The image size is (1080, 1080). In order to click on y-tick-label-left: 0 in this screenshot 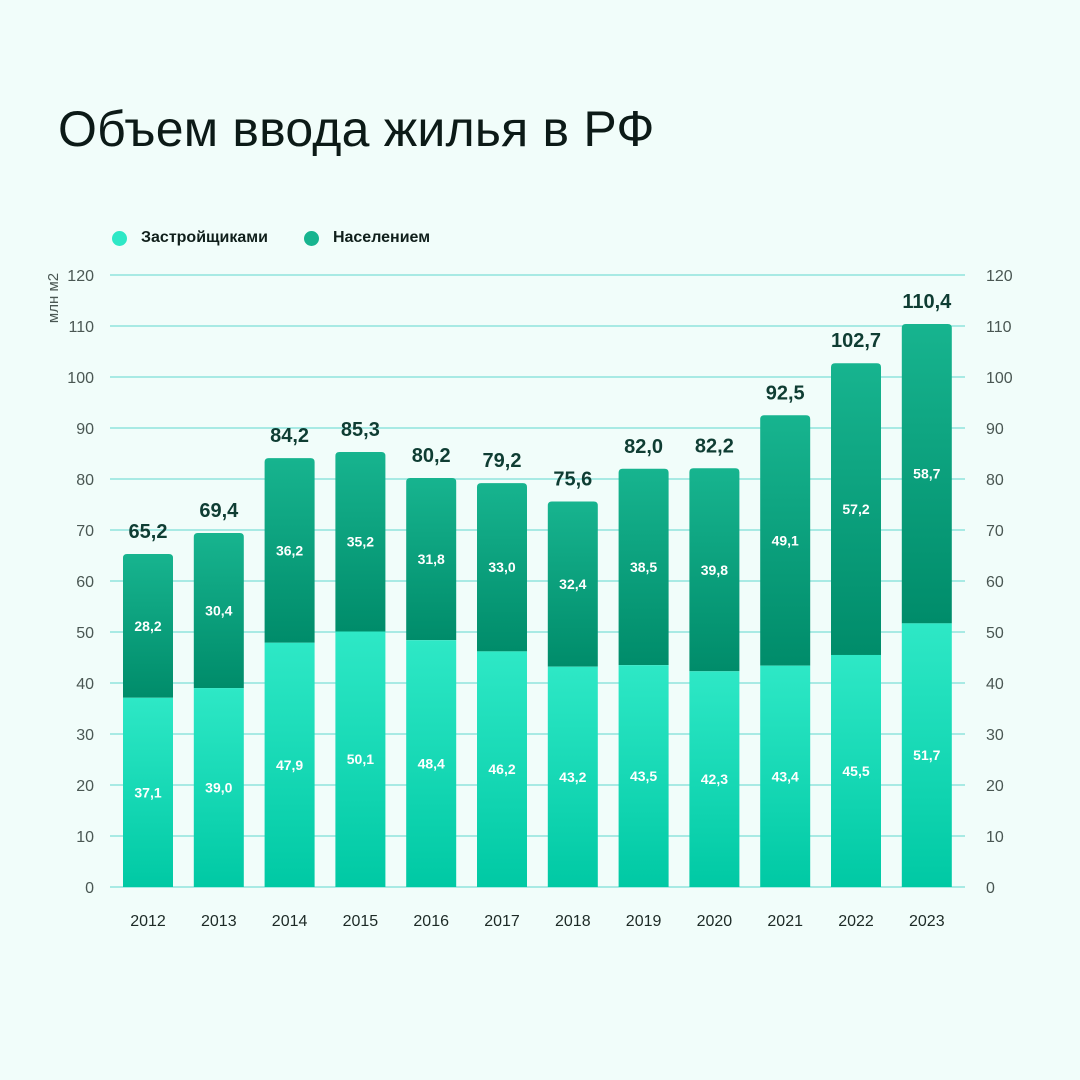, I will do `click(89, 888)`.